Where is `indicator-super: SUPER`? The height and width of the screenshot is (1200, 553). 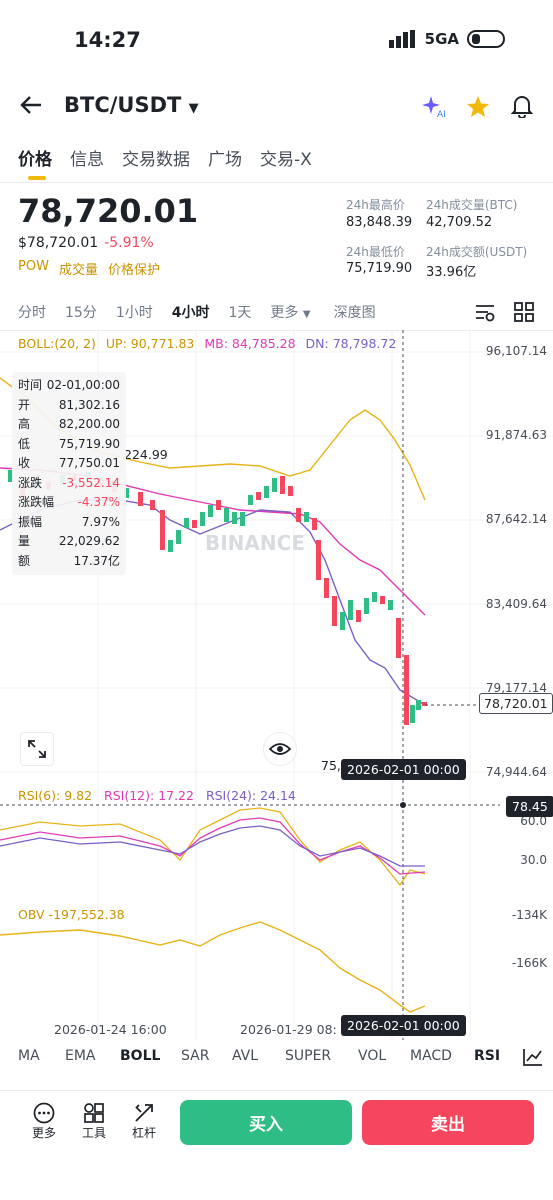 indicator-super: SUPER is located at coordinates (308, 1056).